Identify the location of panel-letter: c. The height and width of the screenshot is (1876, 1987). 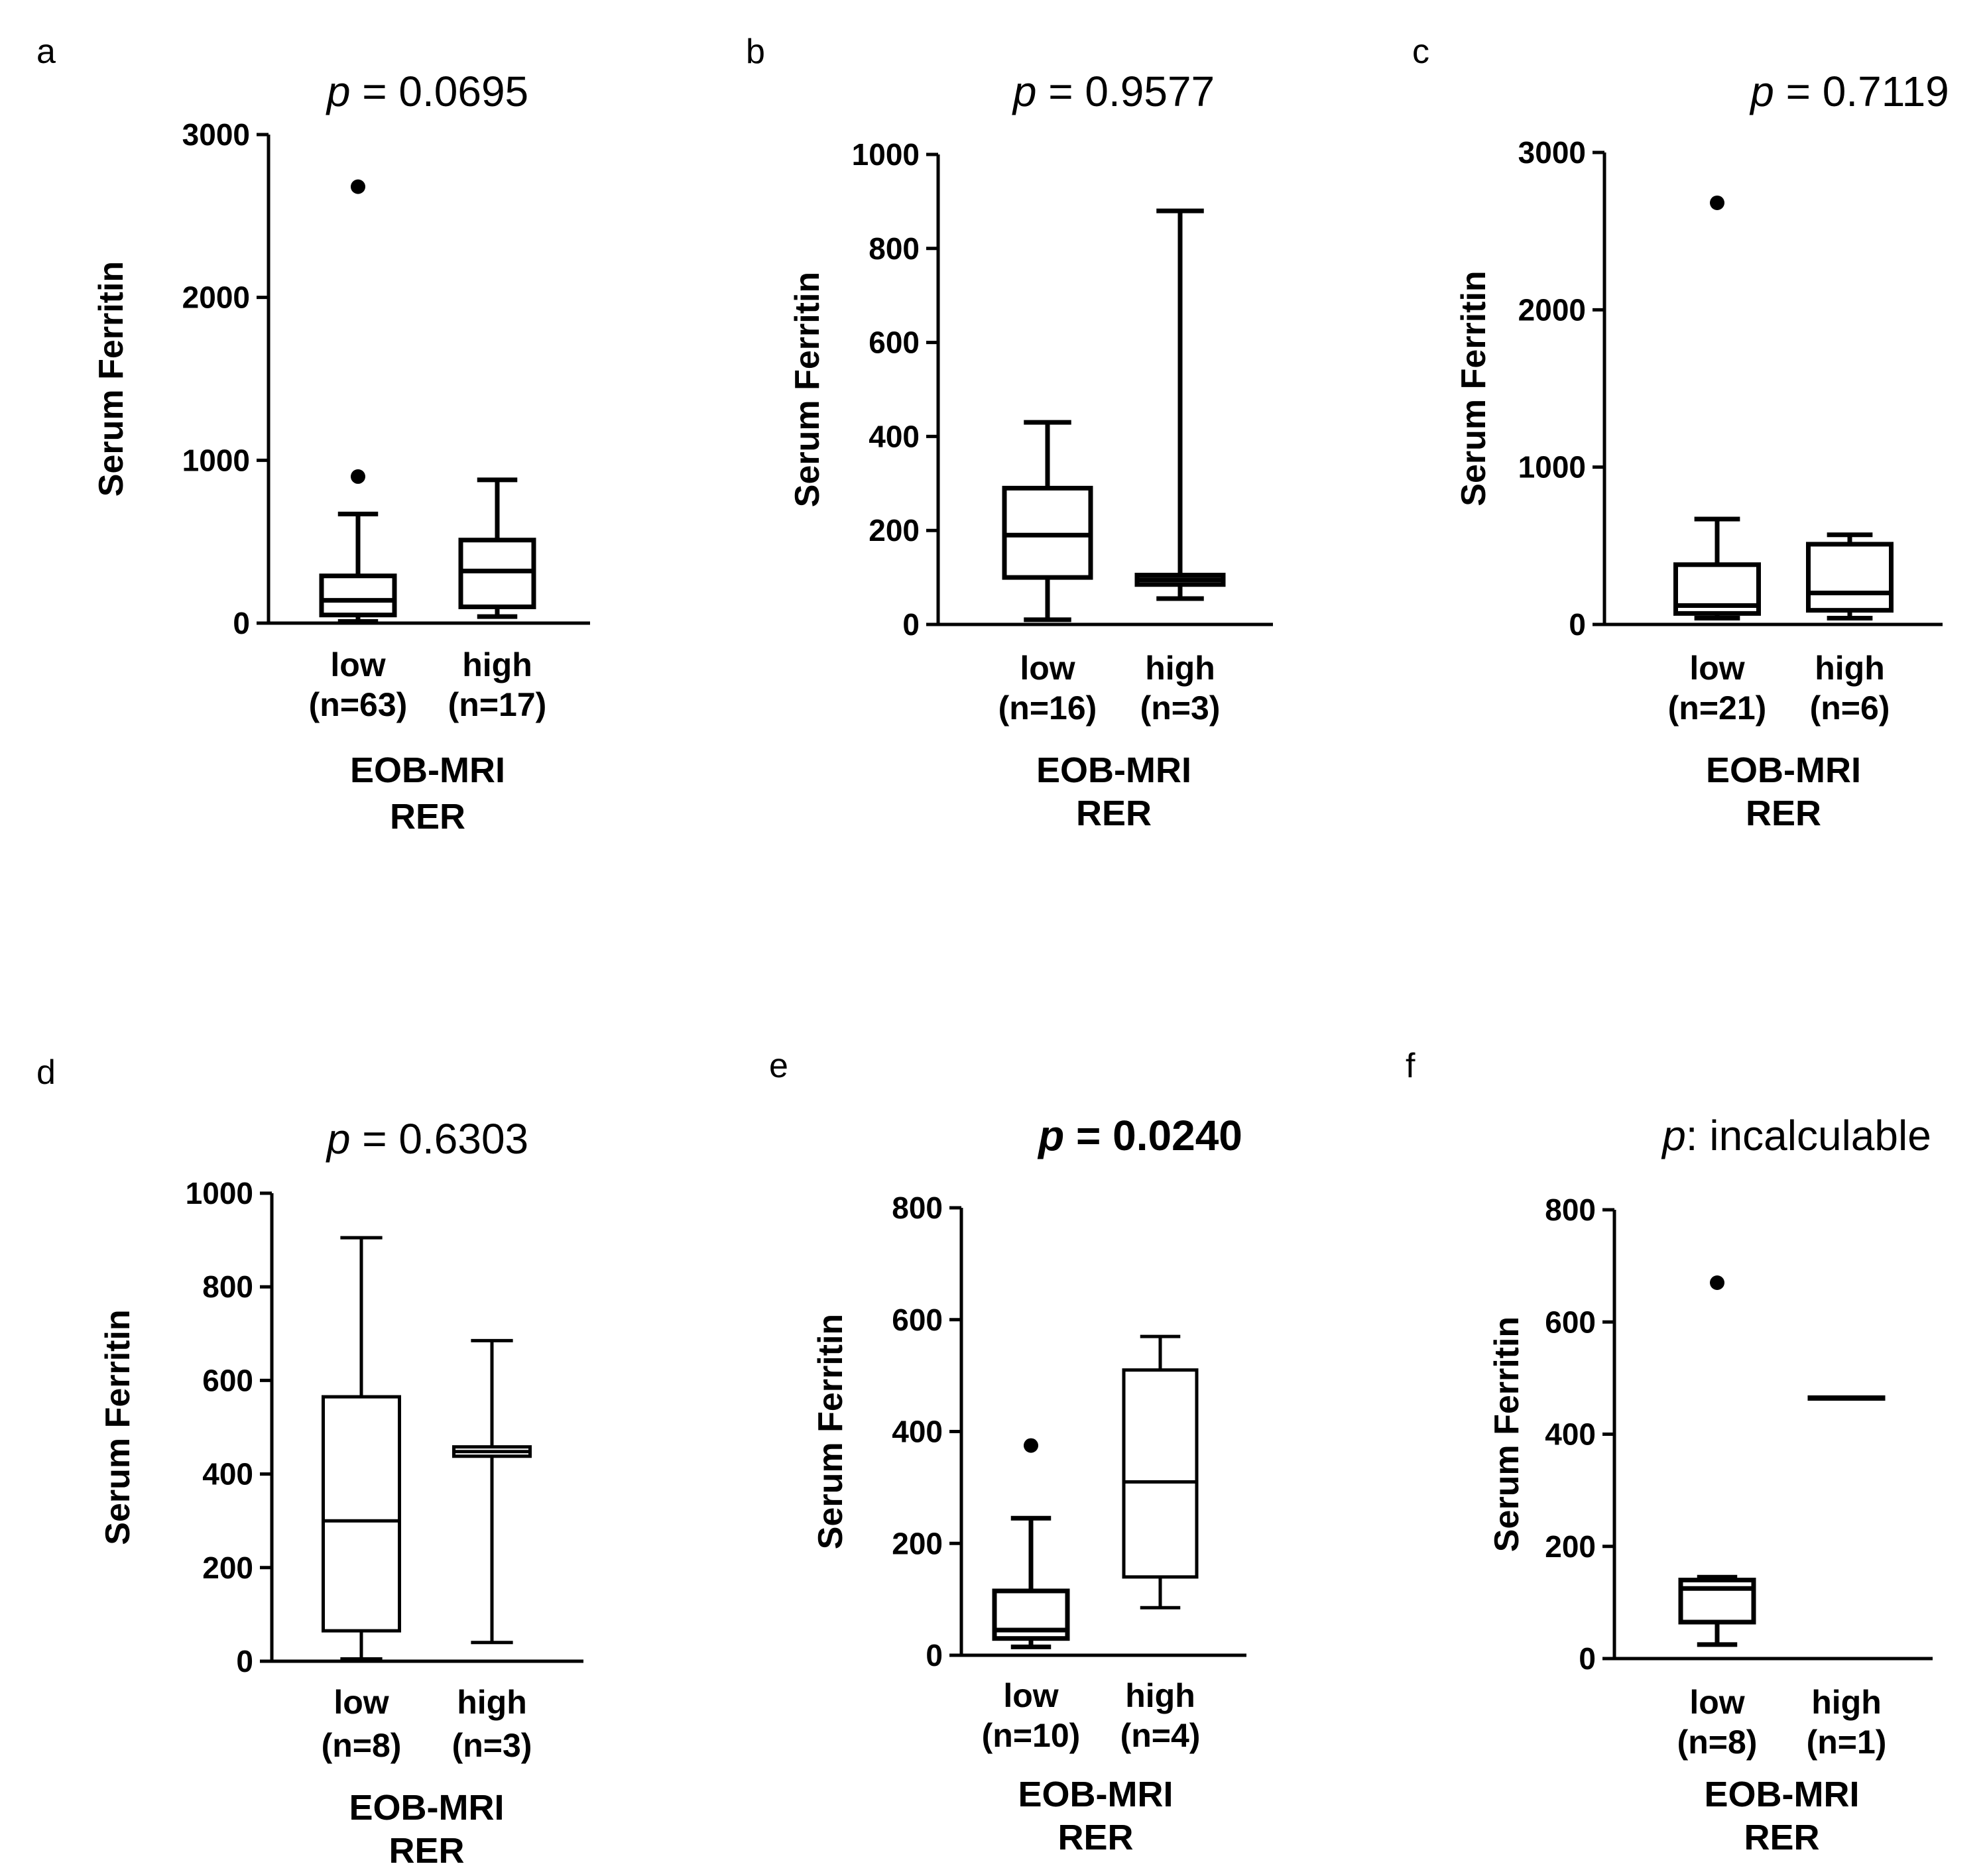
(1420, 51).